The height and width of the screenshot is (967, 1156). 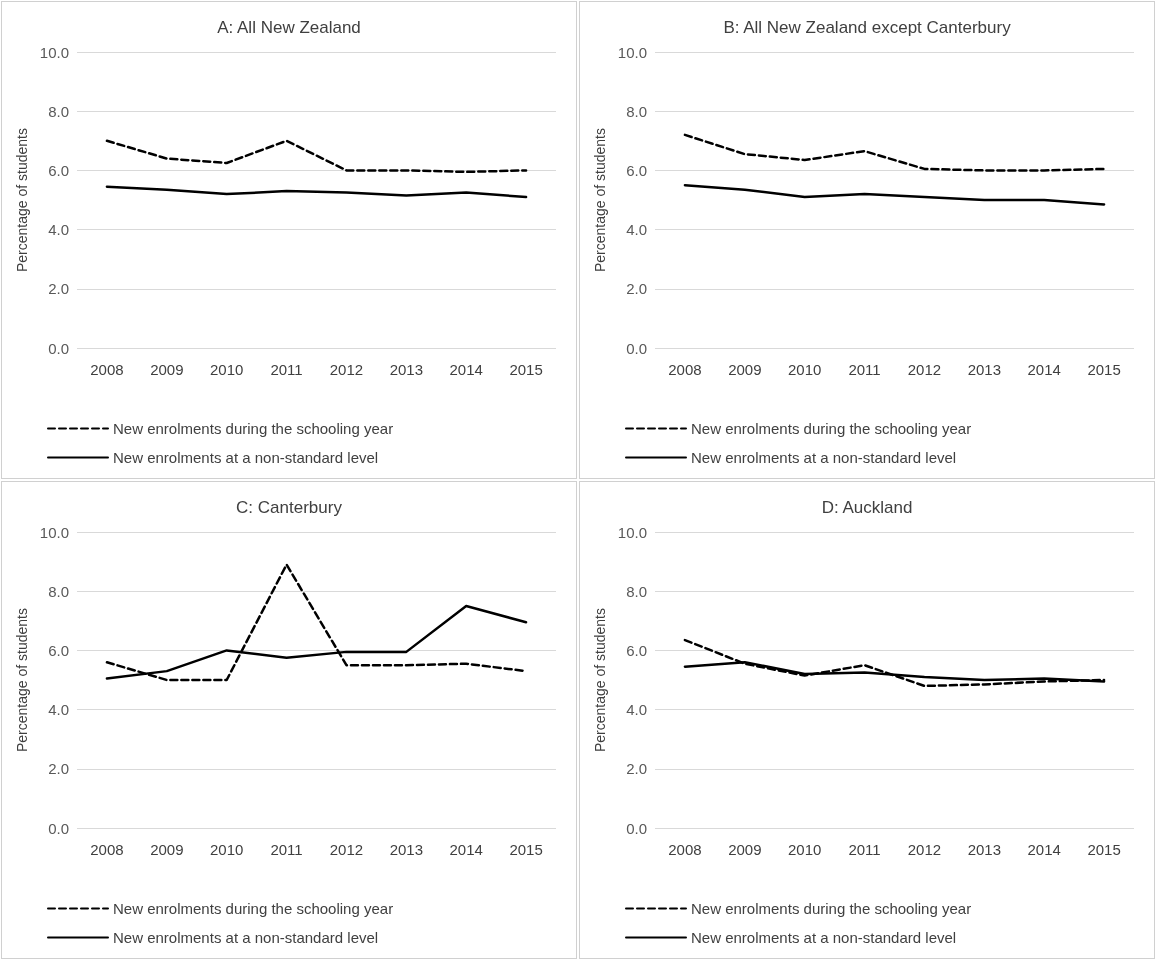 What do you see at coordinates (289, 507) in the screenshot?
I see `chart-title: C: Canterbury` at bounding box center [289, 507].